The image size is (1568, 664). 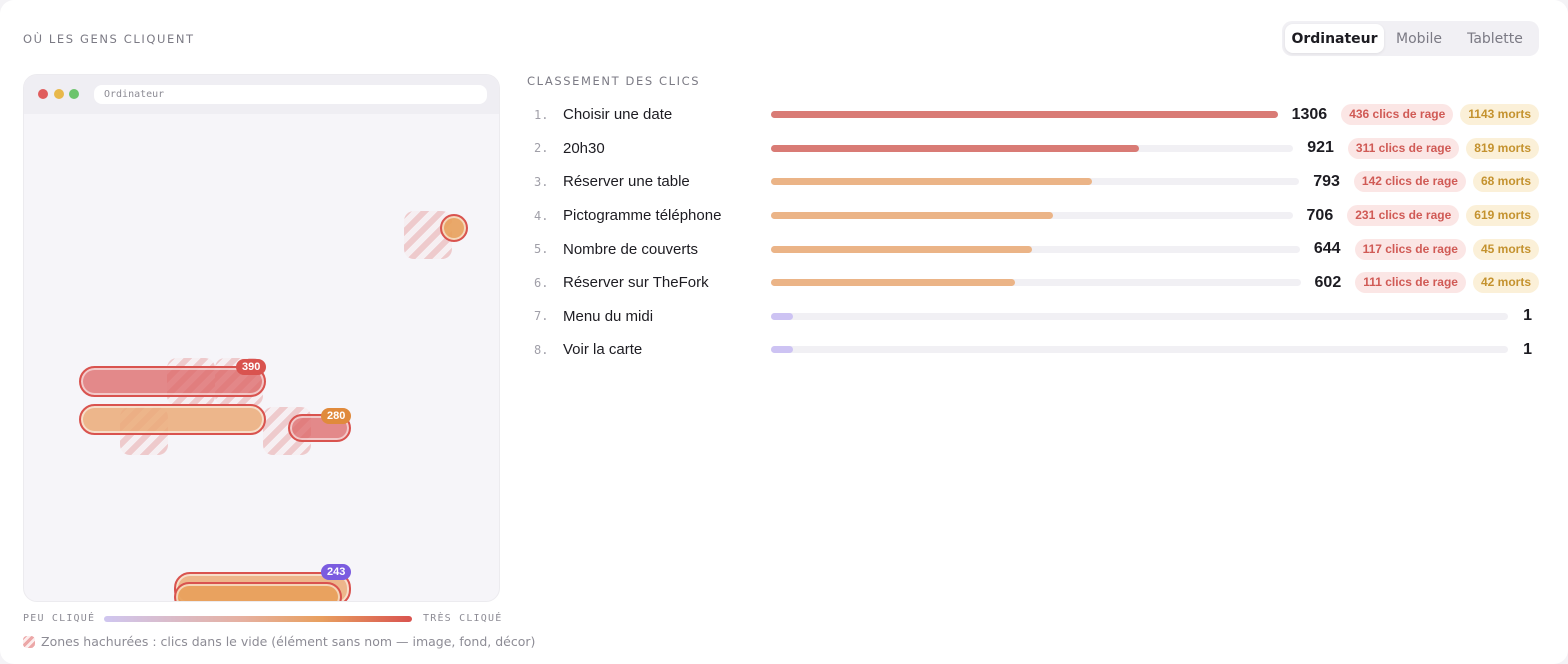 I want to click on ranking-row: 7. Menu du midi 1, so click(x=1033, y=317).